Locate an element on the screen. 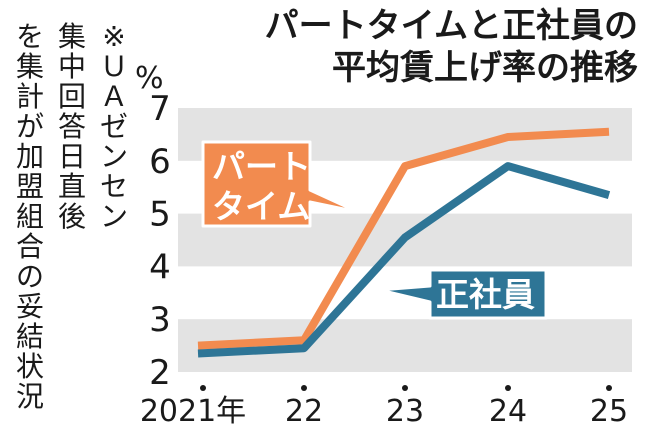 The width and height of the screenshot is (650, 444). y-tick-label: 3 is located at coordinates (160, 320).